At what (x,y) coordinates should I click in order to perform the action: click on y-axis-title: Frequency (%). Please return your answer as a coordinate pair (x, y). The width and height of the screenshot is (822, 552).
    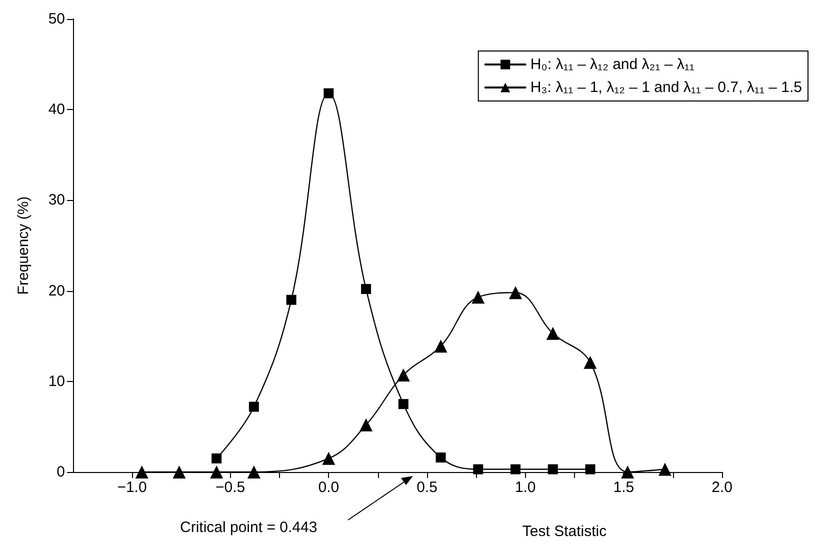
    Looking at the image, I should click on (23, 245).